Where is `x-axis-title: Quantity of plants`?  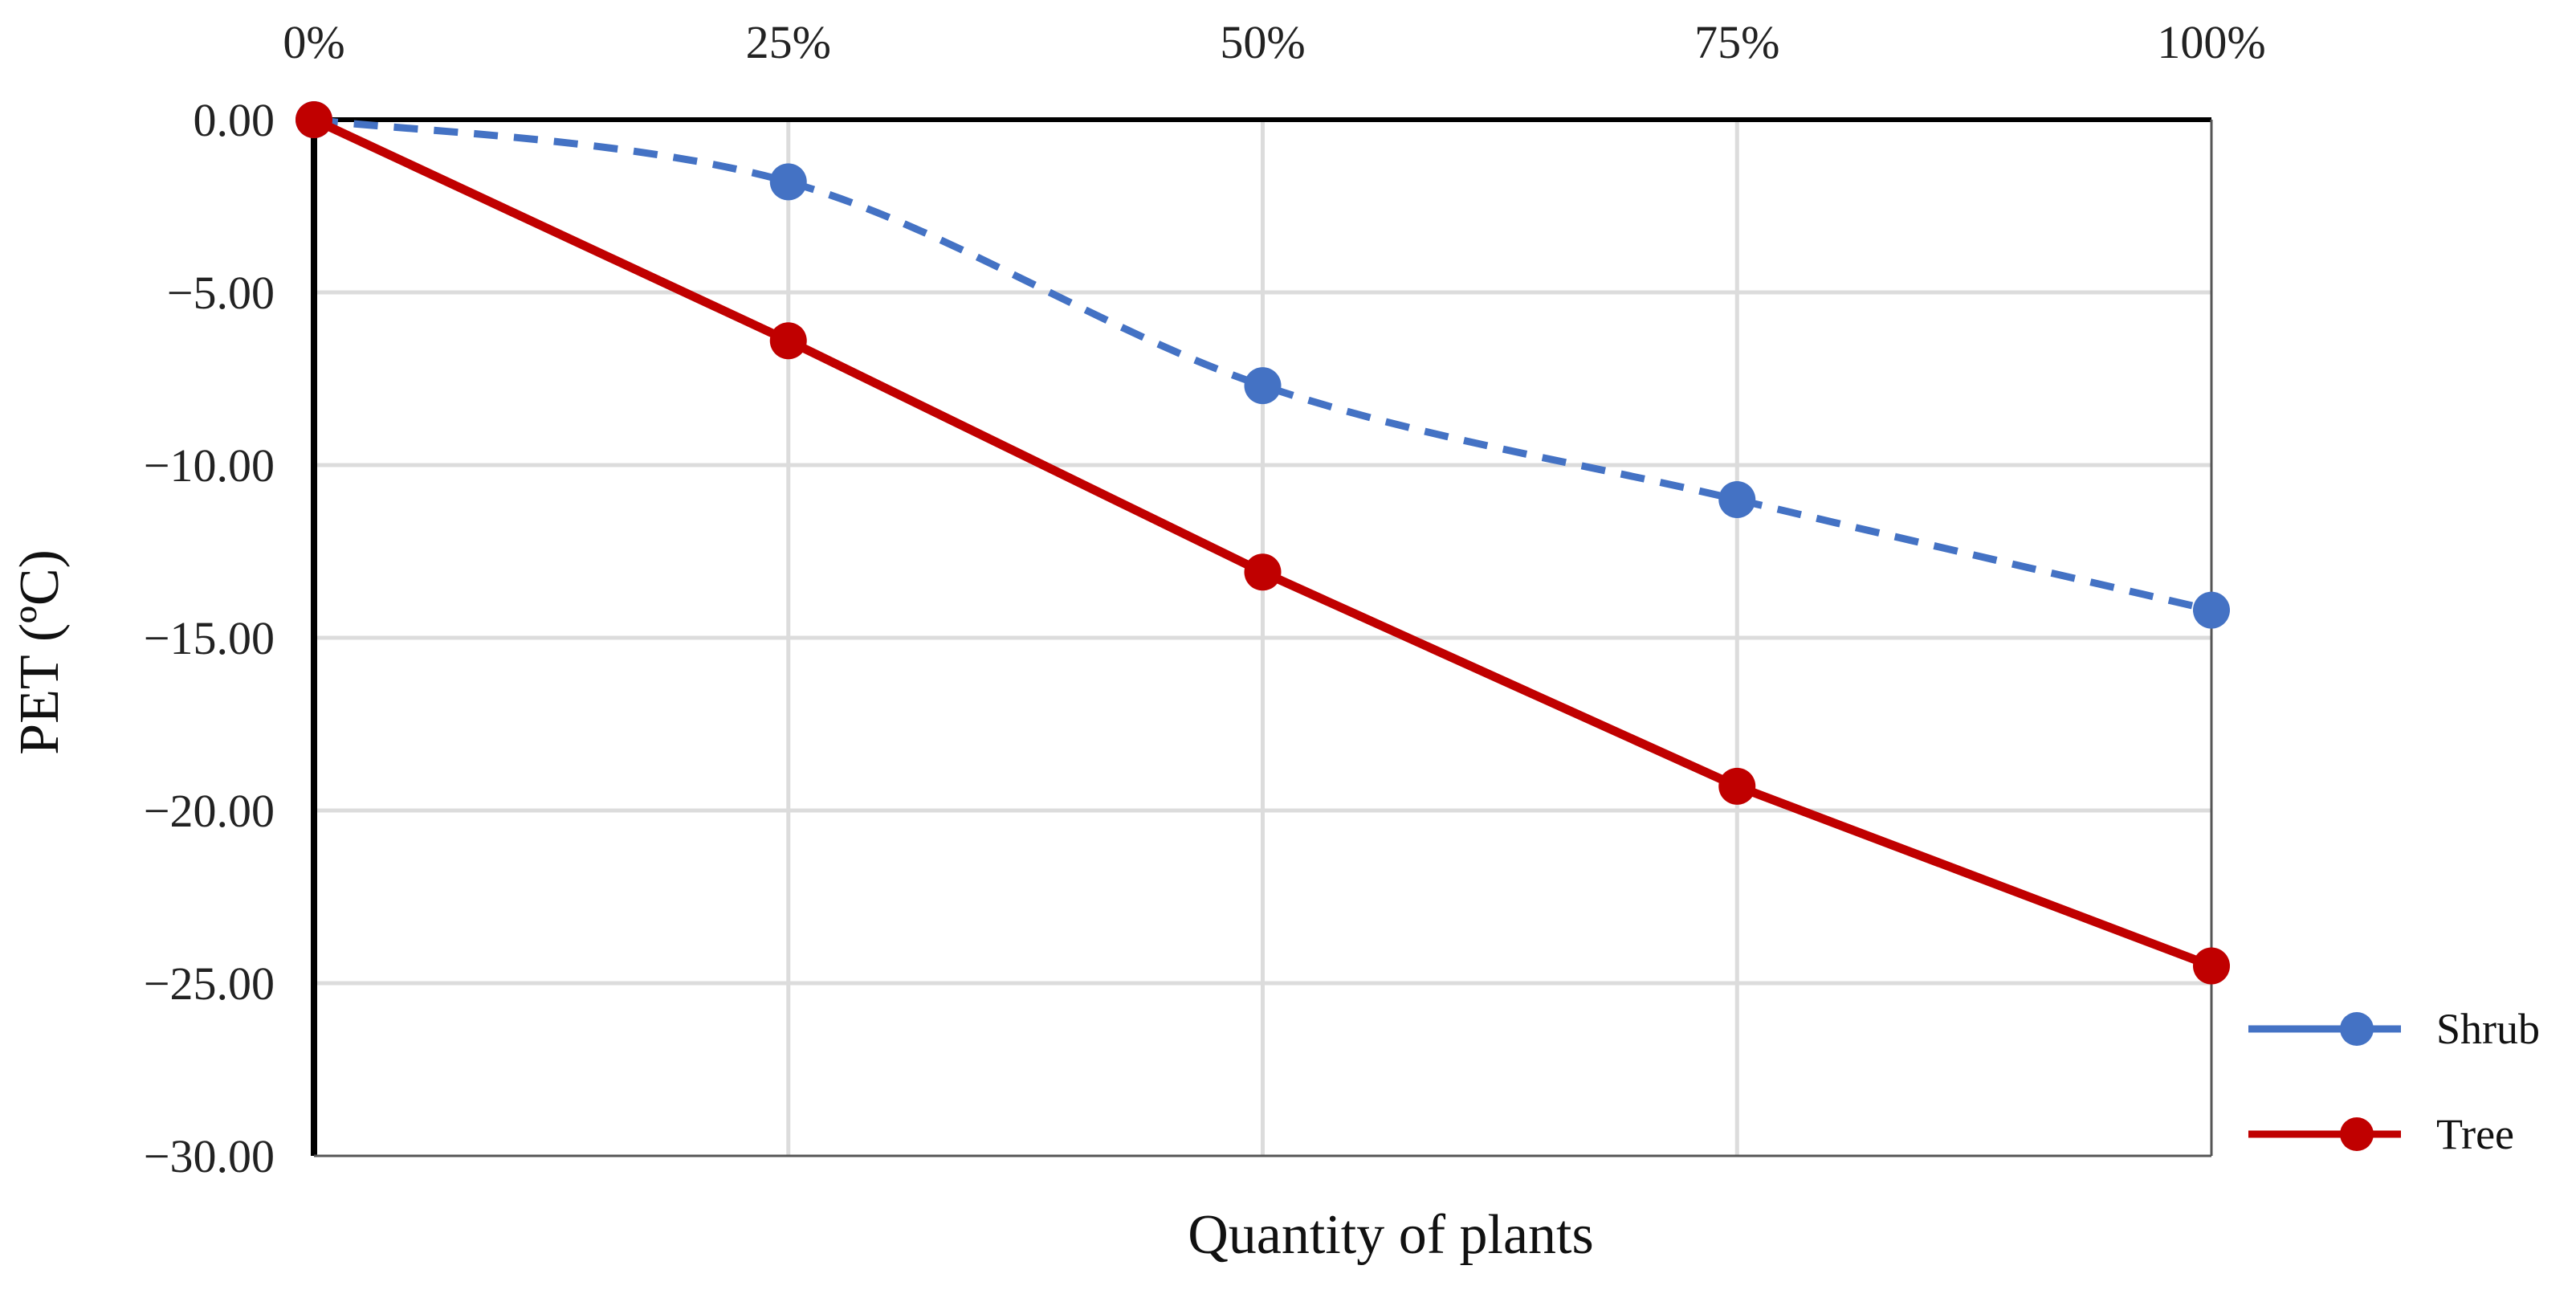 x-axis-title: Quantity of plants is located at coordinates (1390, 1235).